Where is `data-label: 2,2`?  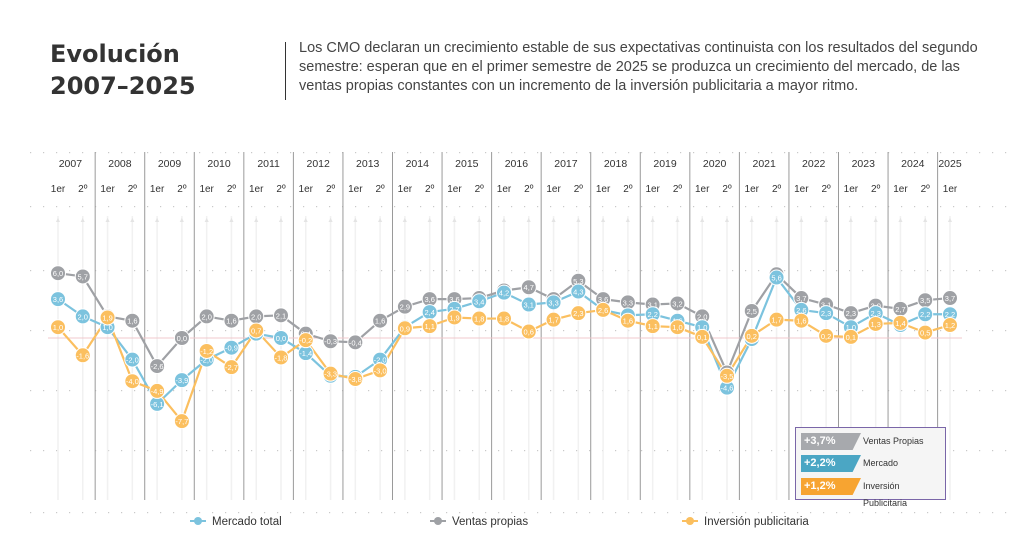 data-label: 2,2 is located at coordinates (925, 314).